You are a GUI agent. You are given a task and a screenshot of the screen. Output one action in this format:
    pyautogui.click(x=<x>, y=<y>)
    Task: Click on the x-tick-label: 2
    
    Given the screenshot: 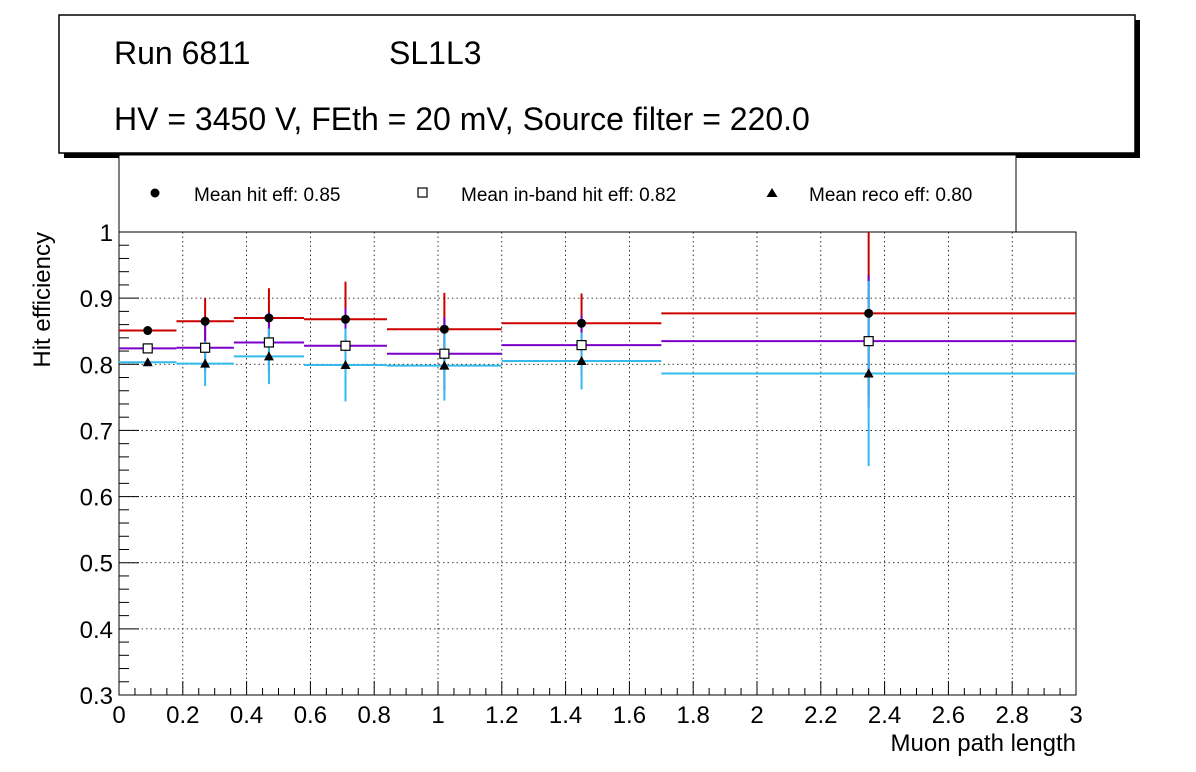 What is the action you would take?
    pyautogui.click(x=756, y=715)
    